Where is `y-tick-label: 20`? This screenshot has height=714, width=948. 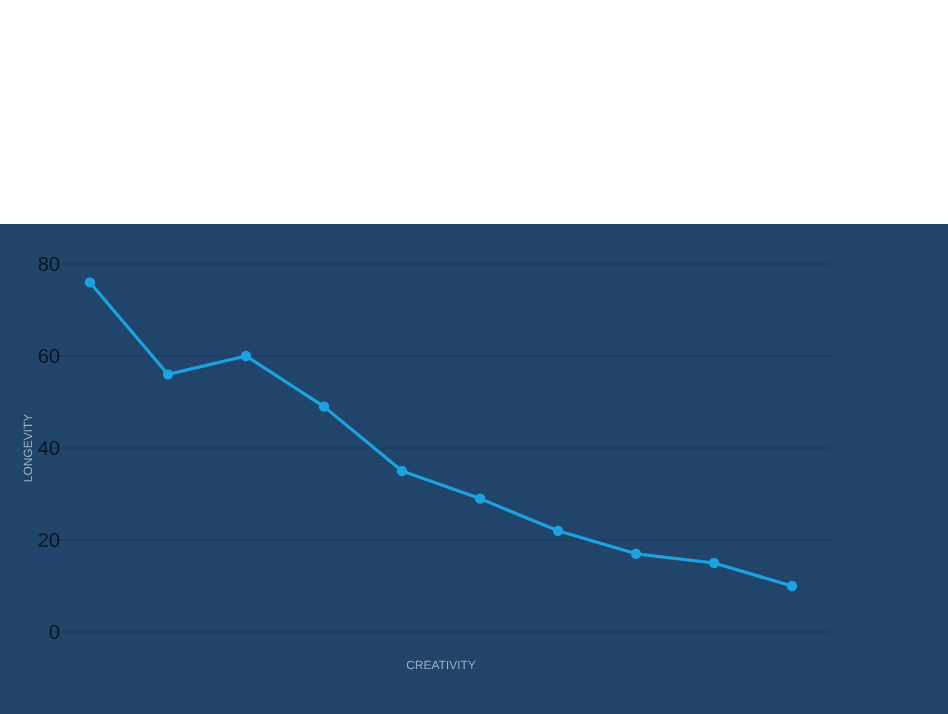
y-tick-label: 20 is located at coordinates (49, 540).